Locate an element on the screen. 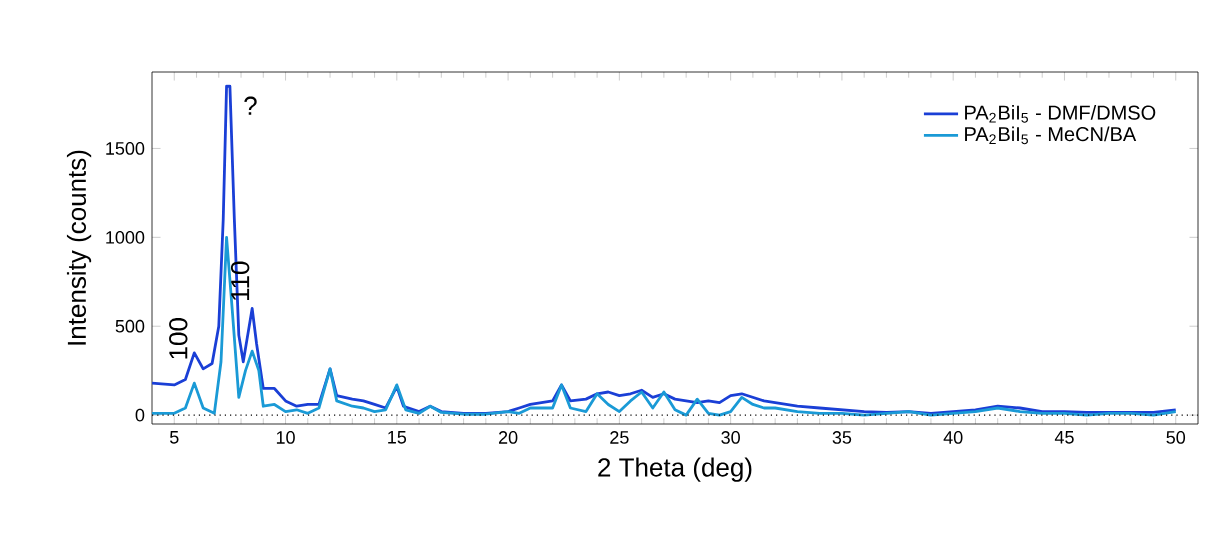 The height and width of the screenshot is (538, 1231). y-tick-label: 1500 is located at coordinates (125, 148).